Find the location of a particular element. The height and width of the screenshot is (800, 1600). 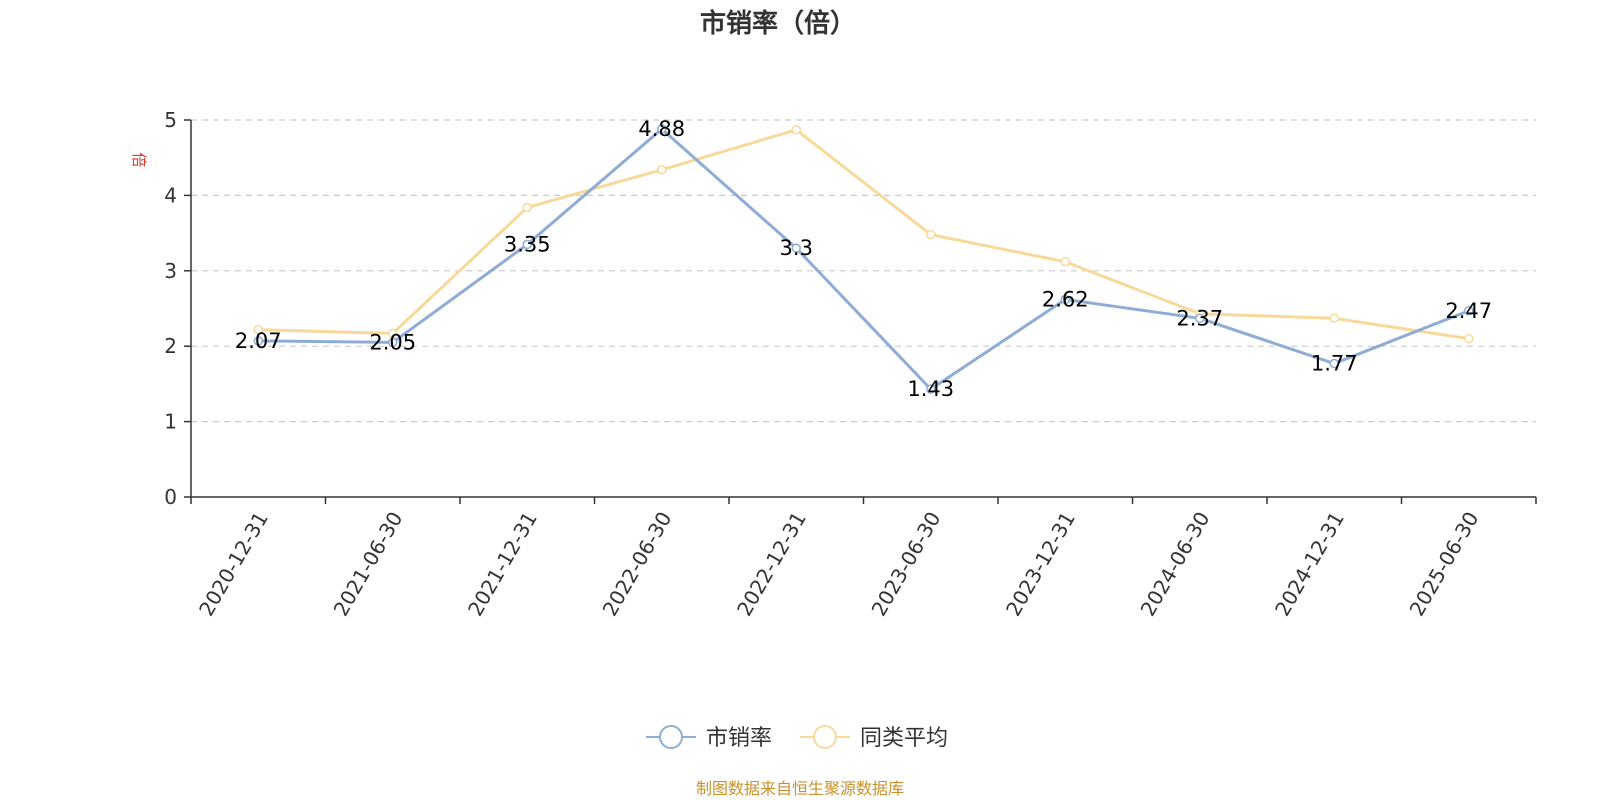

x-tick-label-4: 2022-12-31 is located at coordinates (771, 564).